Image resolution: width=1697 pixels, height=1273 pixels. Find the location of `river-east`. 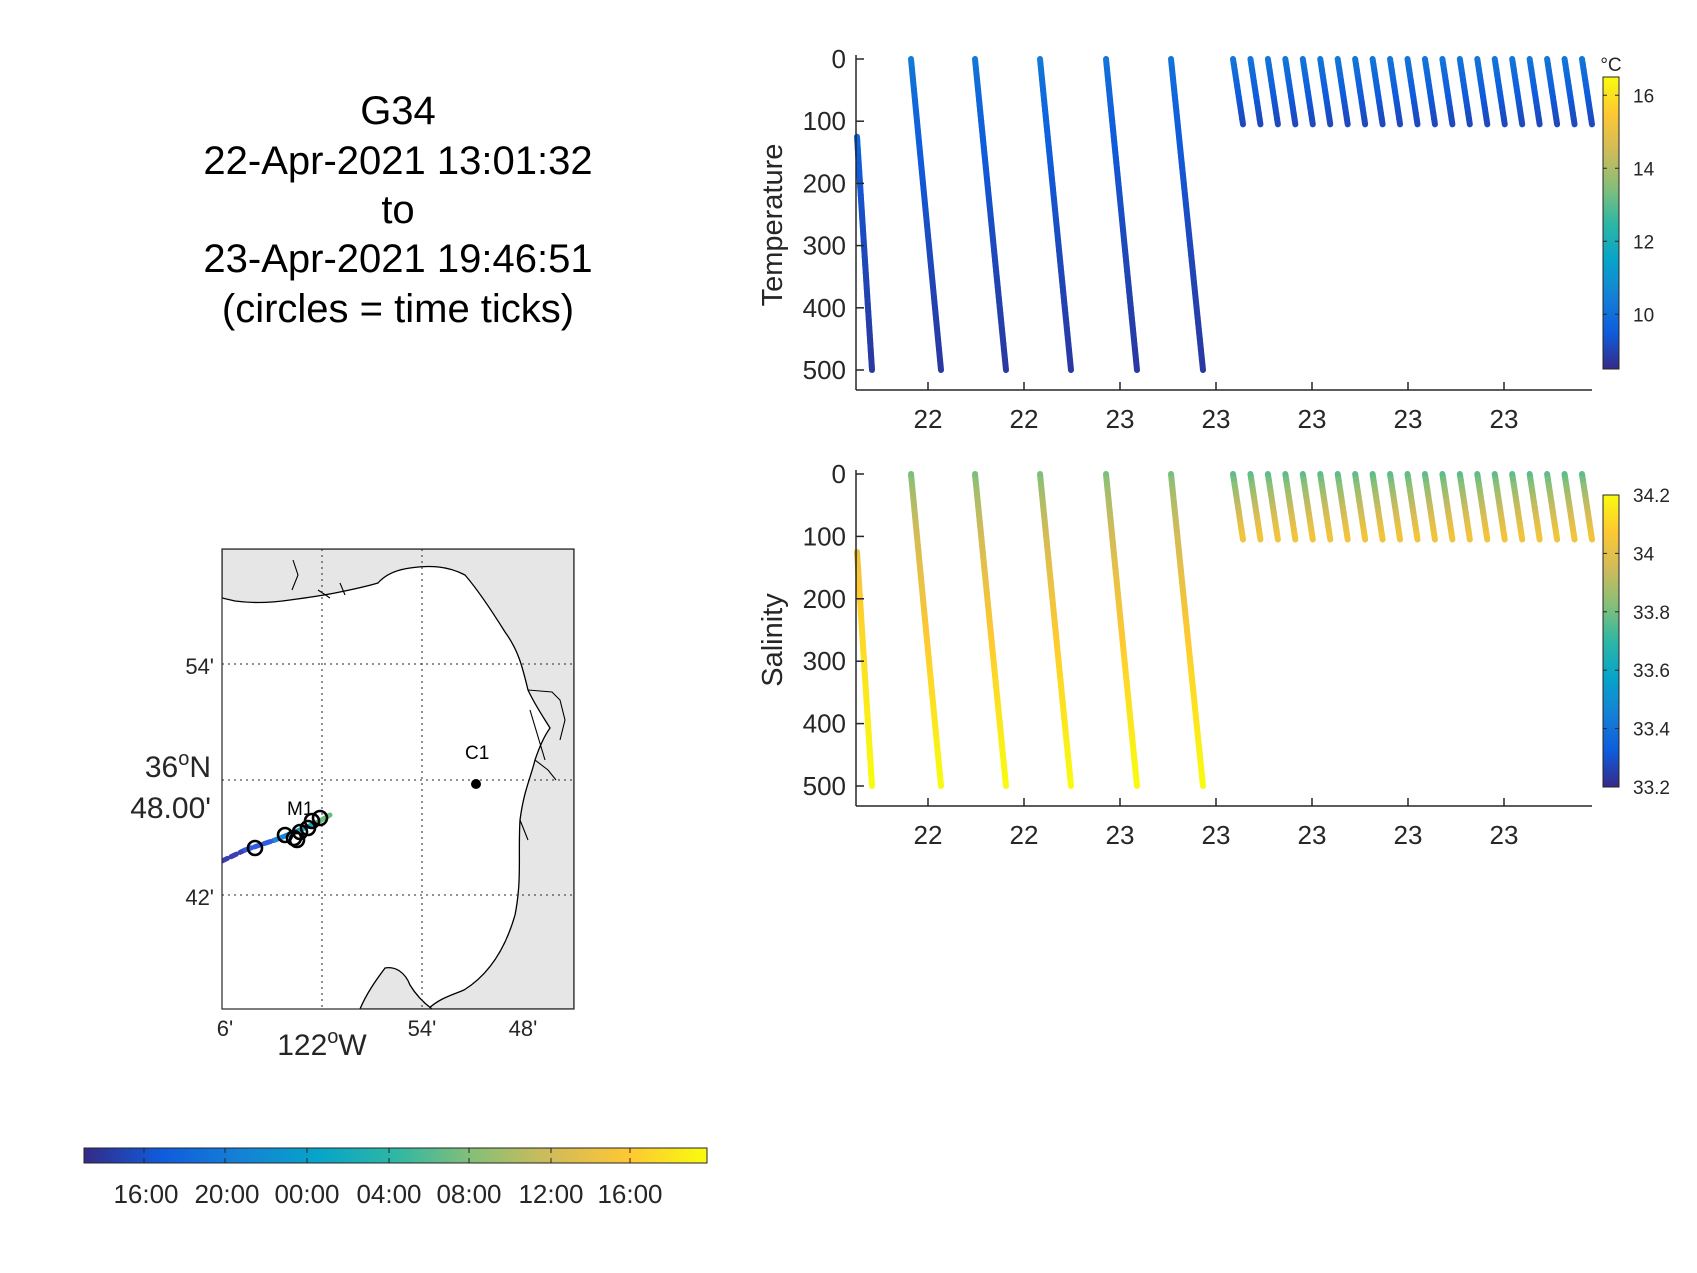

river-east is located at coordinates (542, 765).